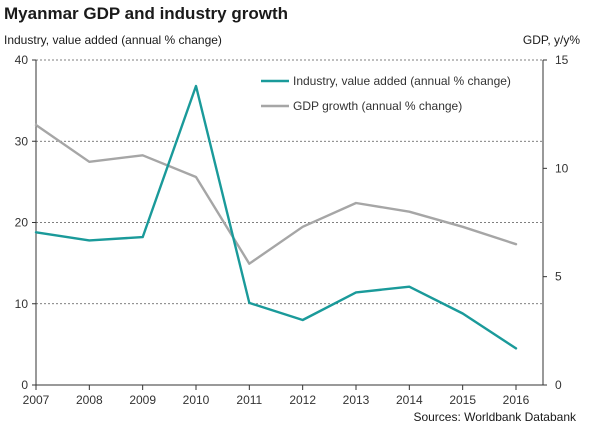  Describe the element at coordinates (562, 168) in the screenshot. I see `right-axis-tick-label: 10` at that location.